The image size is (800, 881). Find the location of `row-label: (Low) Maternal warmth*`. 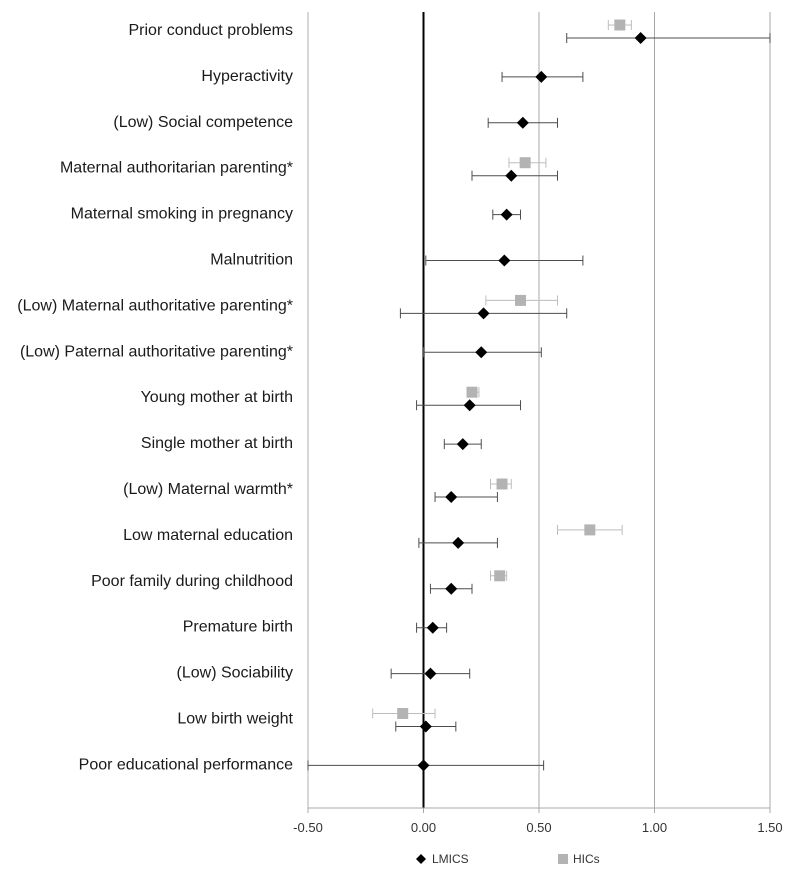

row-label: (Low) Maternal warmth* is located at coordinates (208, 489).